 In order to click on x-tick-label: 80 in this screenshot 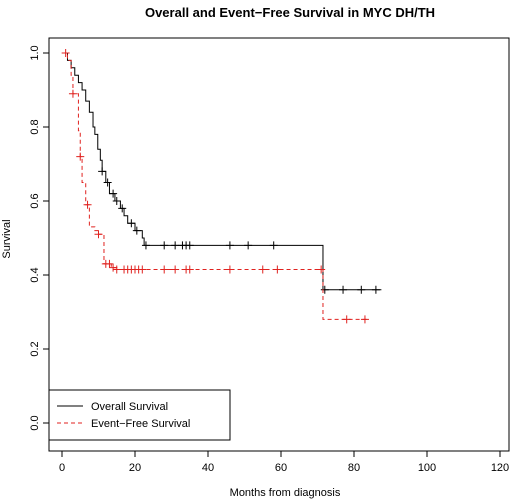, I will do `click(354, 468)`.